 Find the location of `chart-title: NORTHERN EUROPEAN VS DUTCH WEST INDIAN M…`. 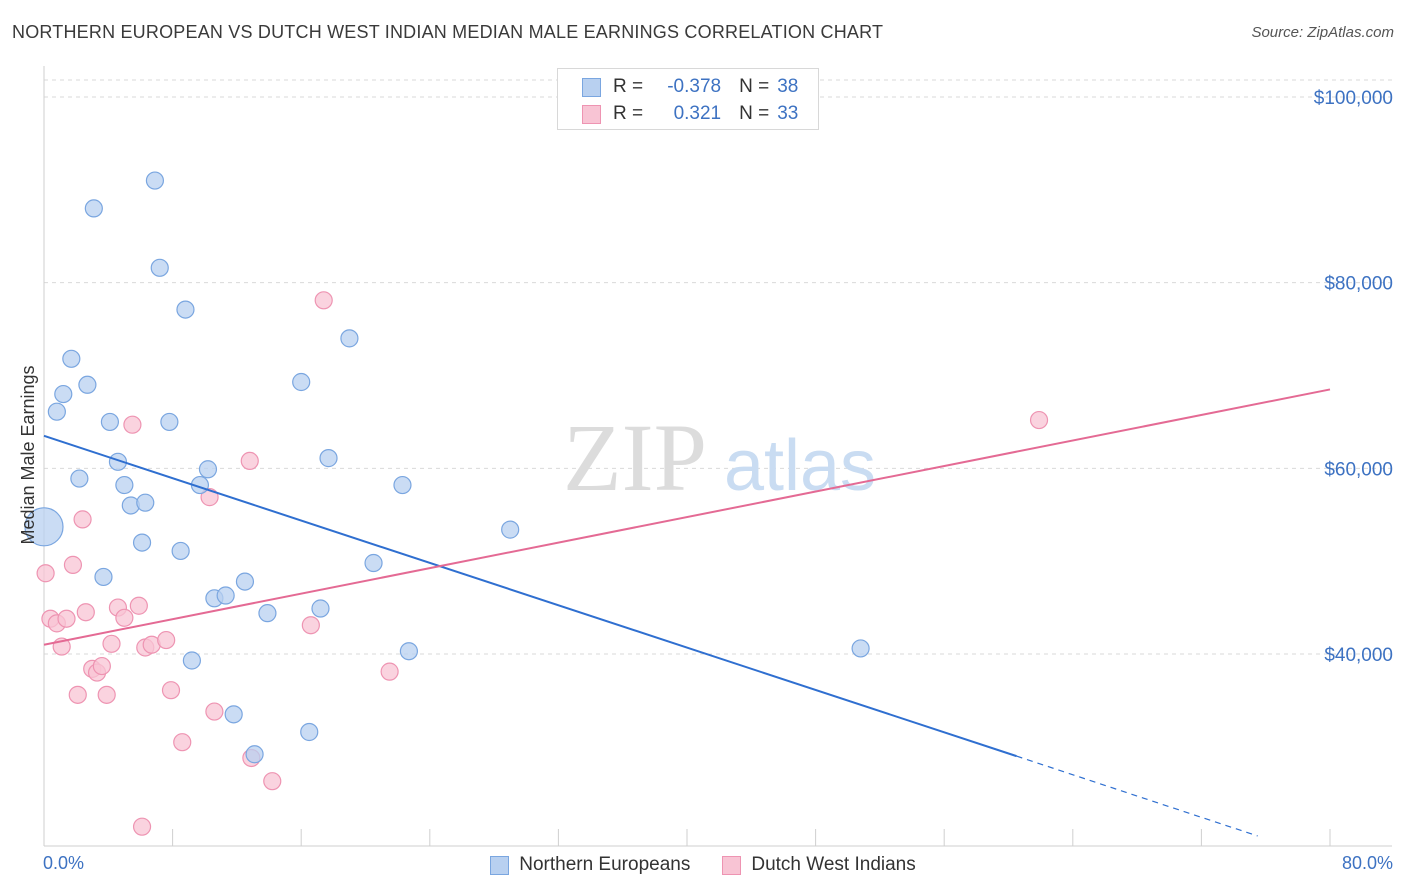

chart-title: NORTHERN EUROPEAN VS DUTCH WEST INDIAN M… is located at coordinates (448, 32).